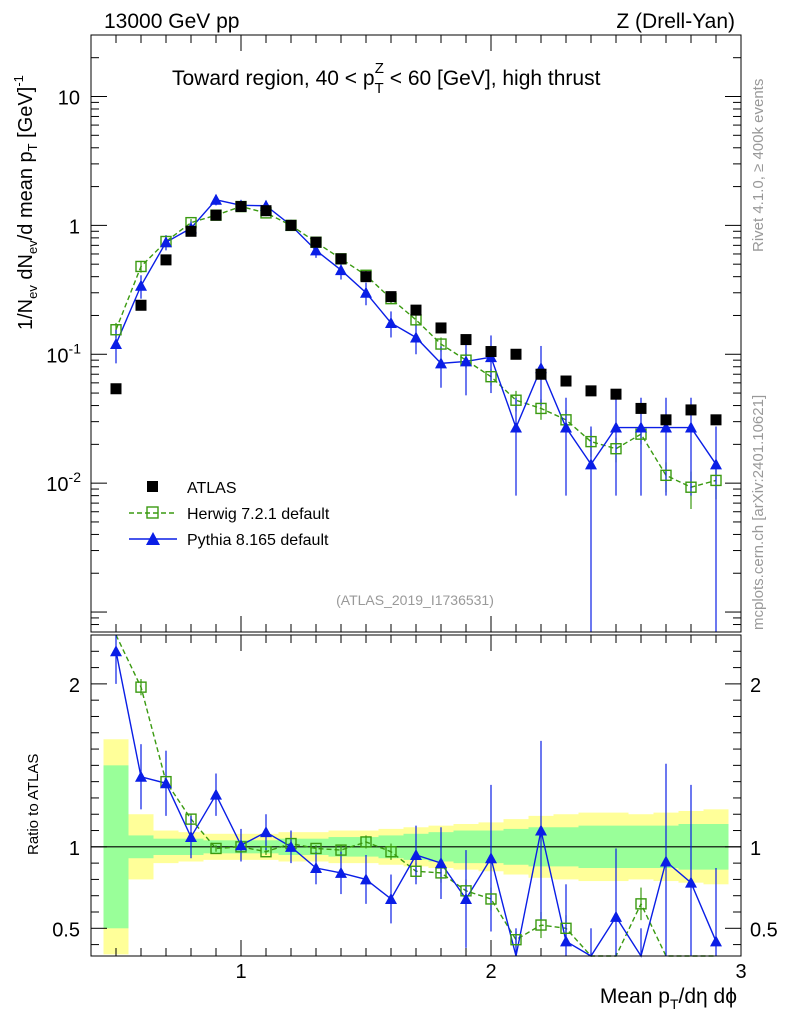 This screenshot has height=1024, width=786. I want to click on y-label-sub3: T, so click(32, 147).